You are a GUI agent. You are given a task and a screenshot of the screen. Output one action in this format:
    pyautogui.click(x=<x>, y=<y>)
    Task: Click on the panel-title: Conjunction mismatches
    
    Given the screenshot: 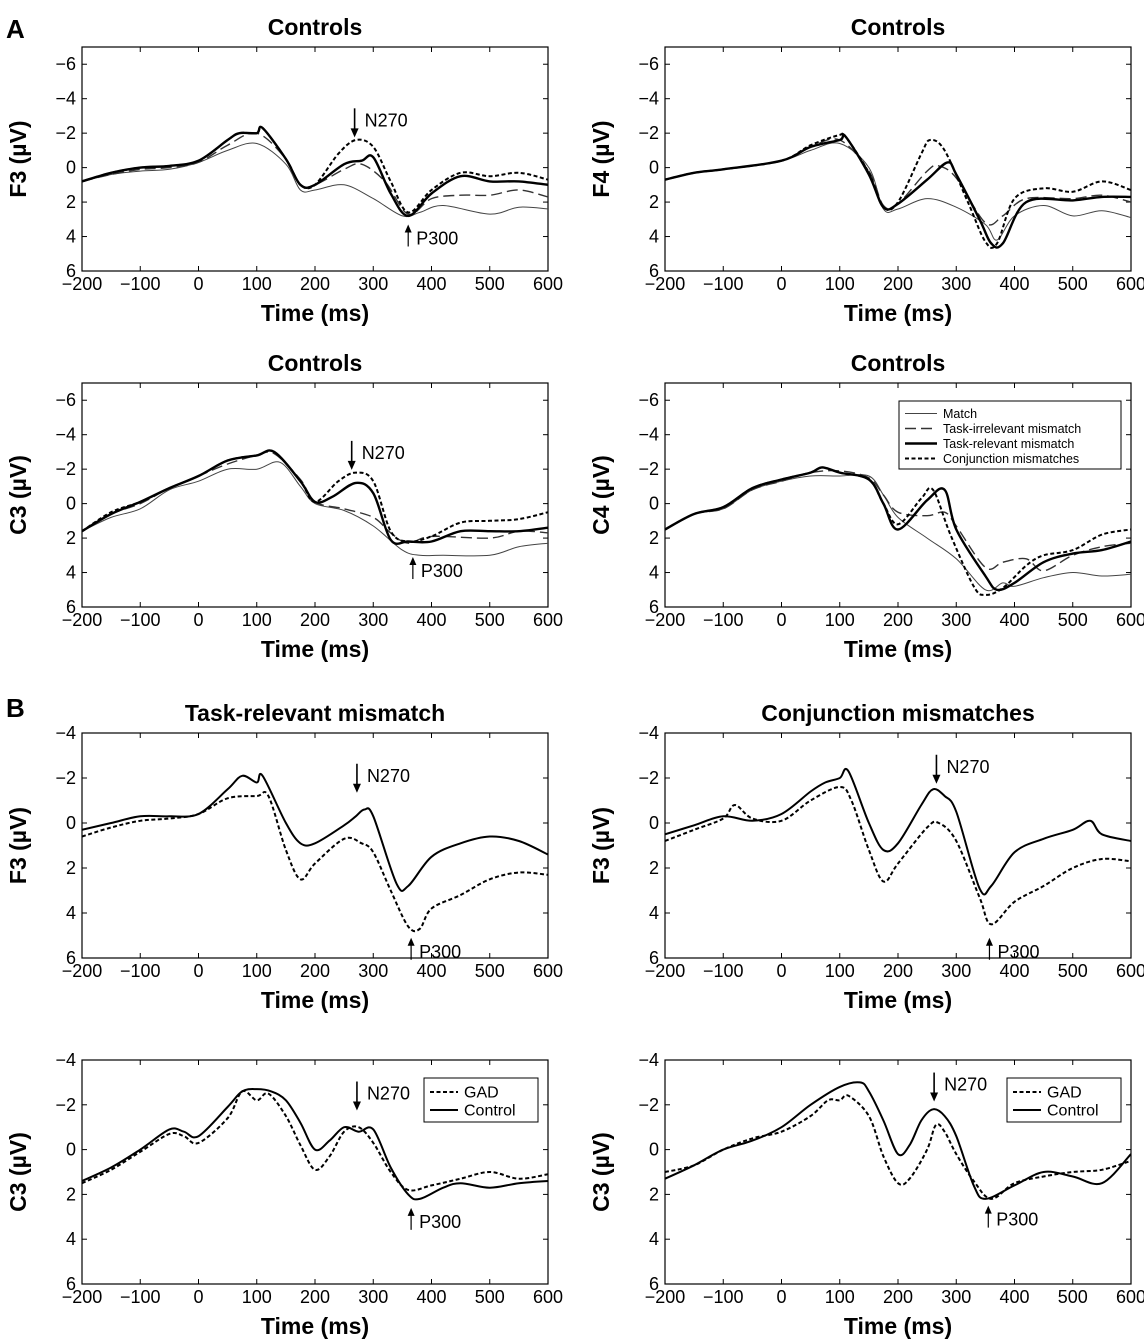 What is the action you would take?
    pyautogui.click(x=897, y=713)
    